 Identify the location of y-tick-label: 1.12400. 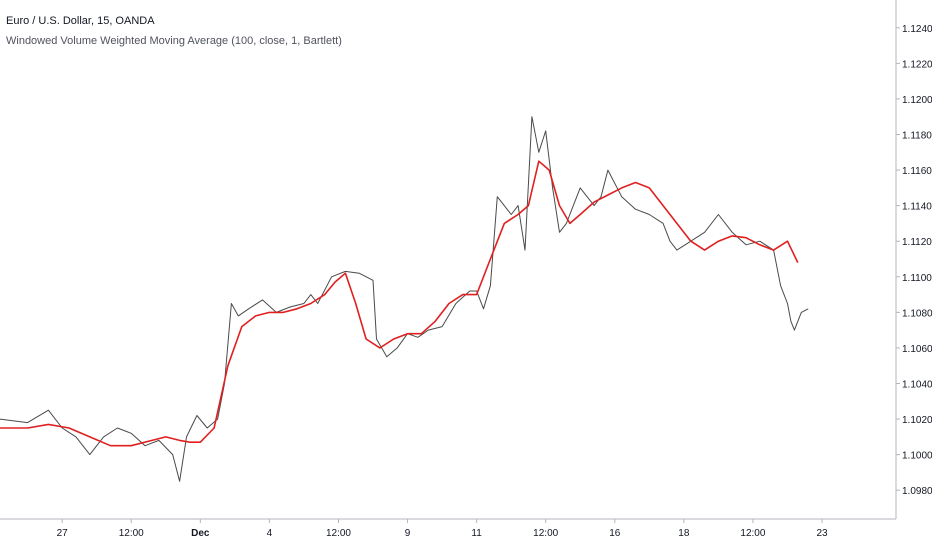
(917, 29).